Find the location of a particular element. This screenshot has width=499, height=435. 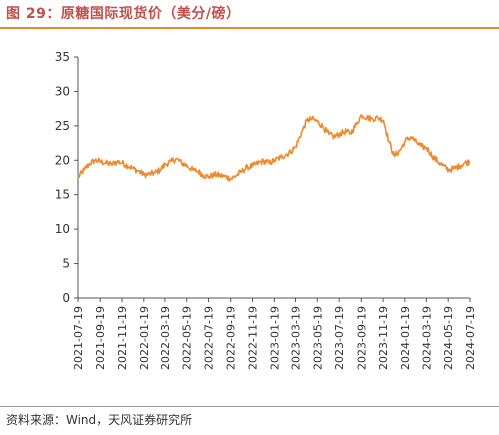

x-tick-label: 2022-05-19 is located at coordinates (187, 338).